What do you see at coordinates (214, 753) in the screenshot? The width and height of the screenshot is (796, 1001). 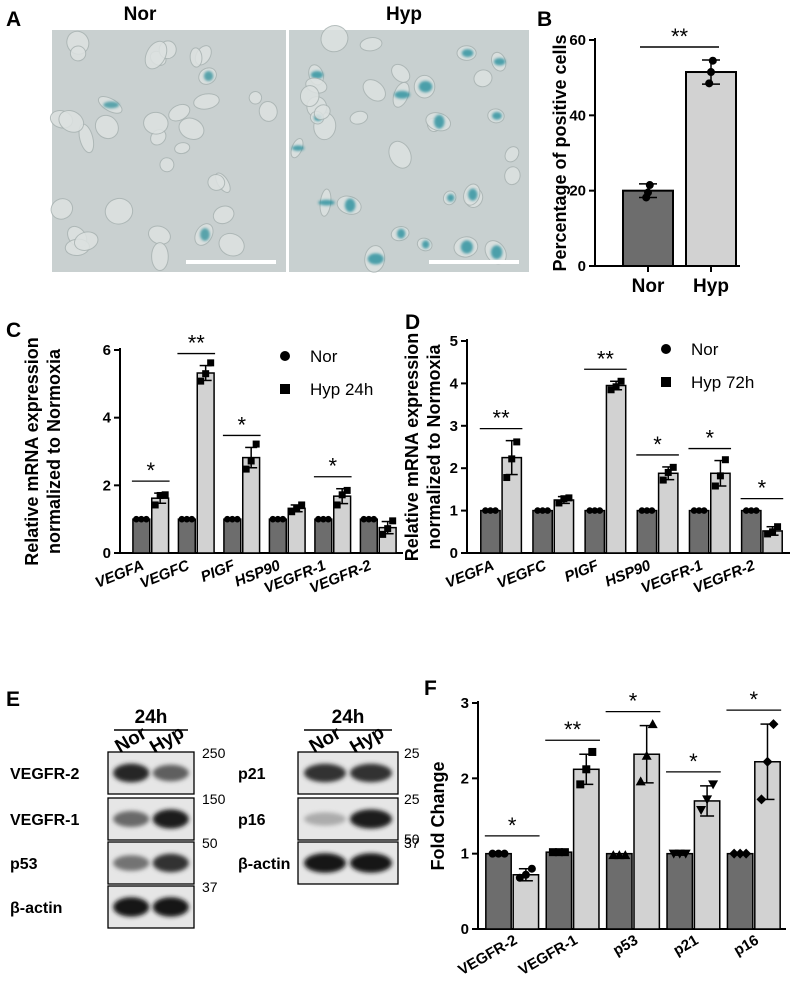 I see `molecular-weight: 250` at bounding box center [214, 753].